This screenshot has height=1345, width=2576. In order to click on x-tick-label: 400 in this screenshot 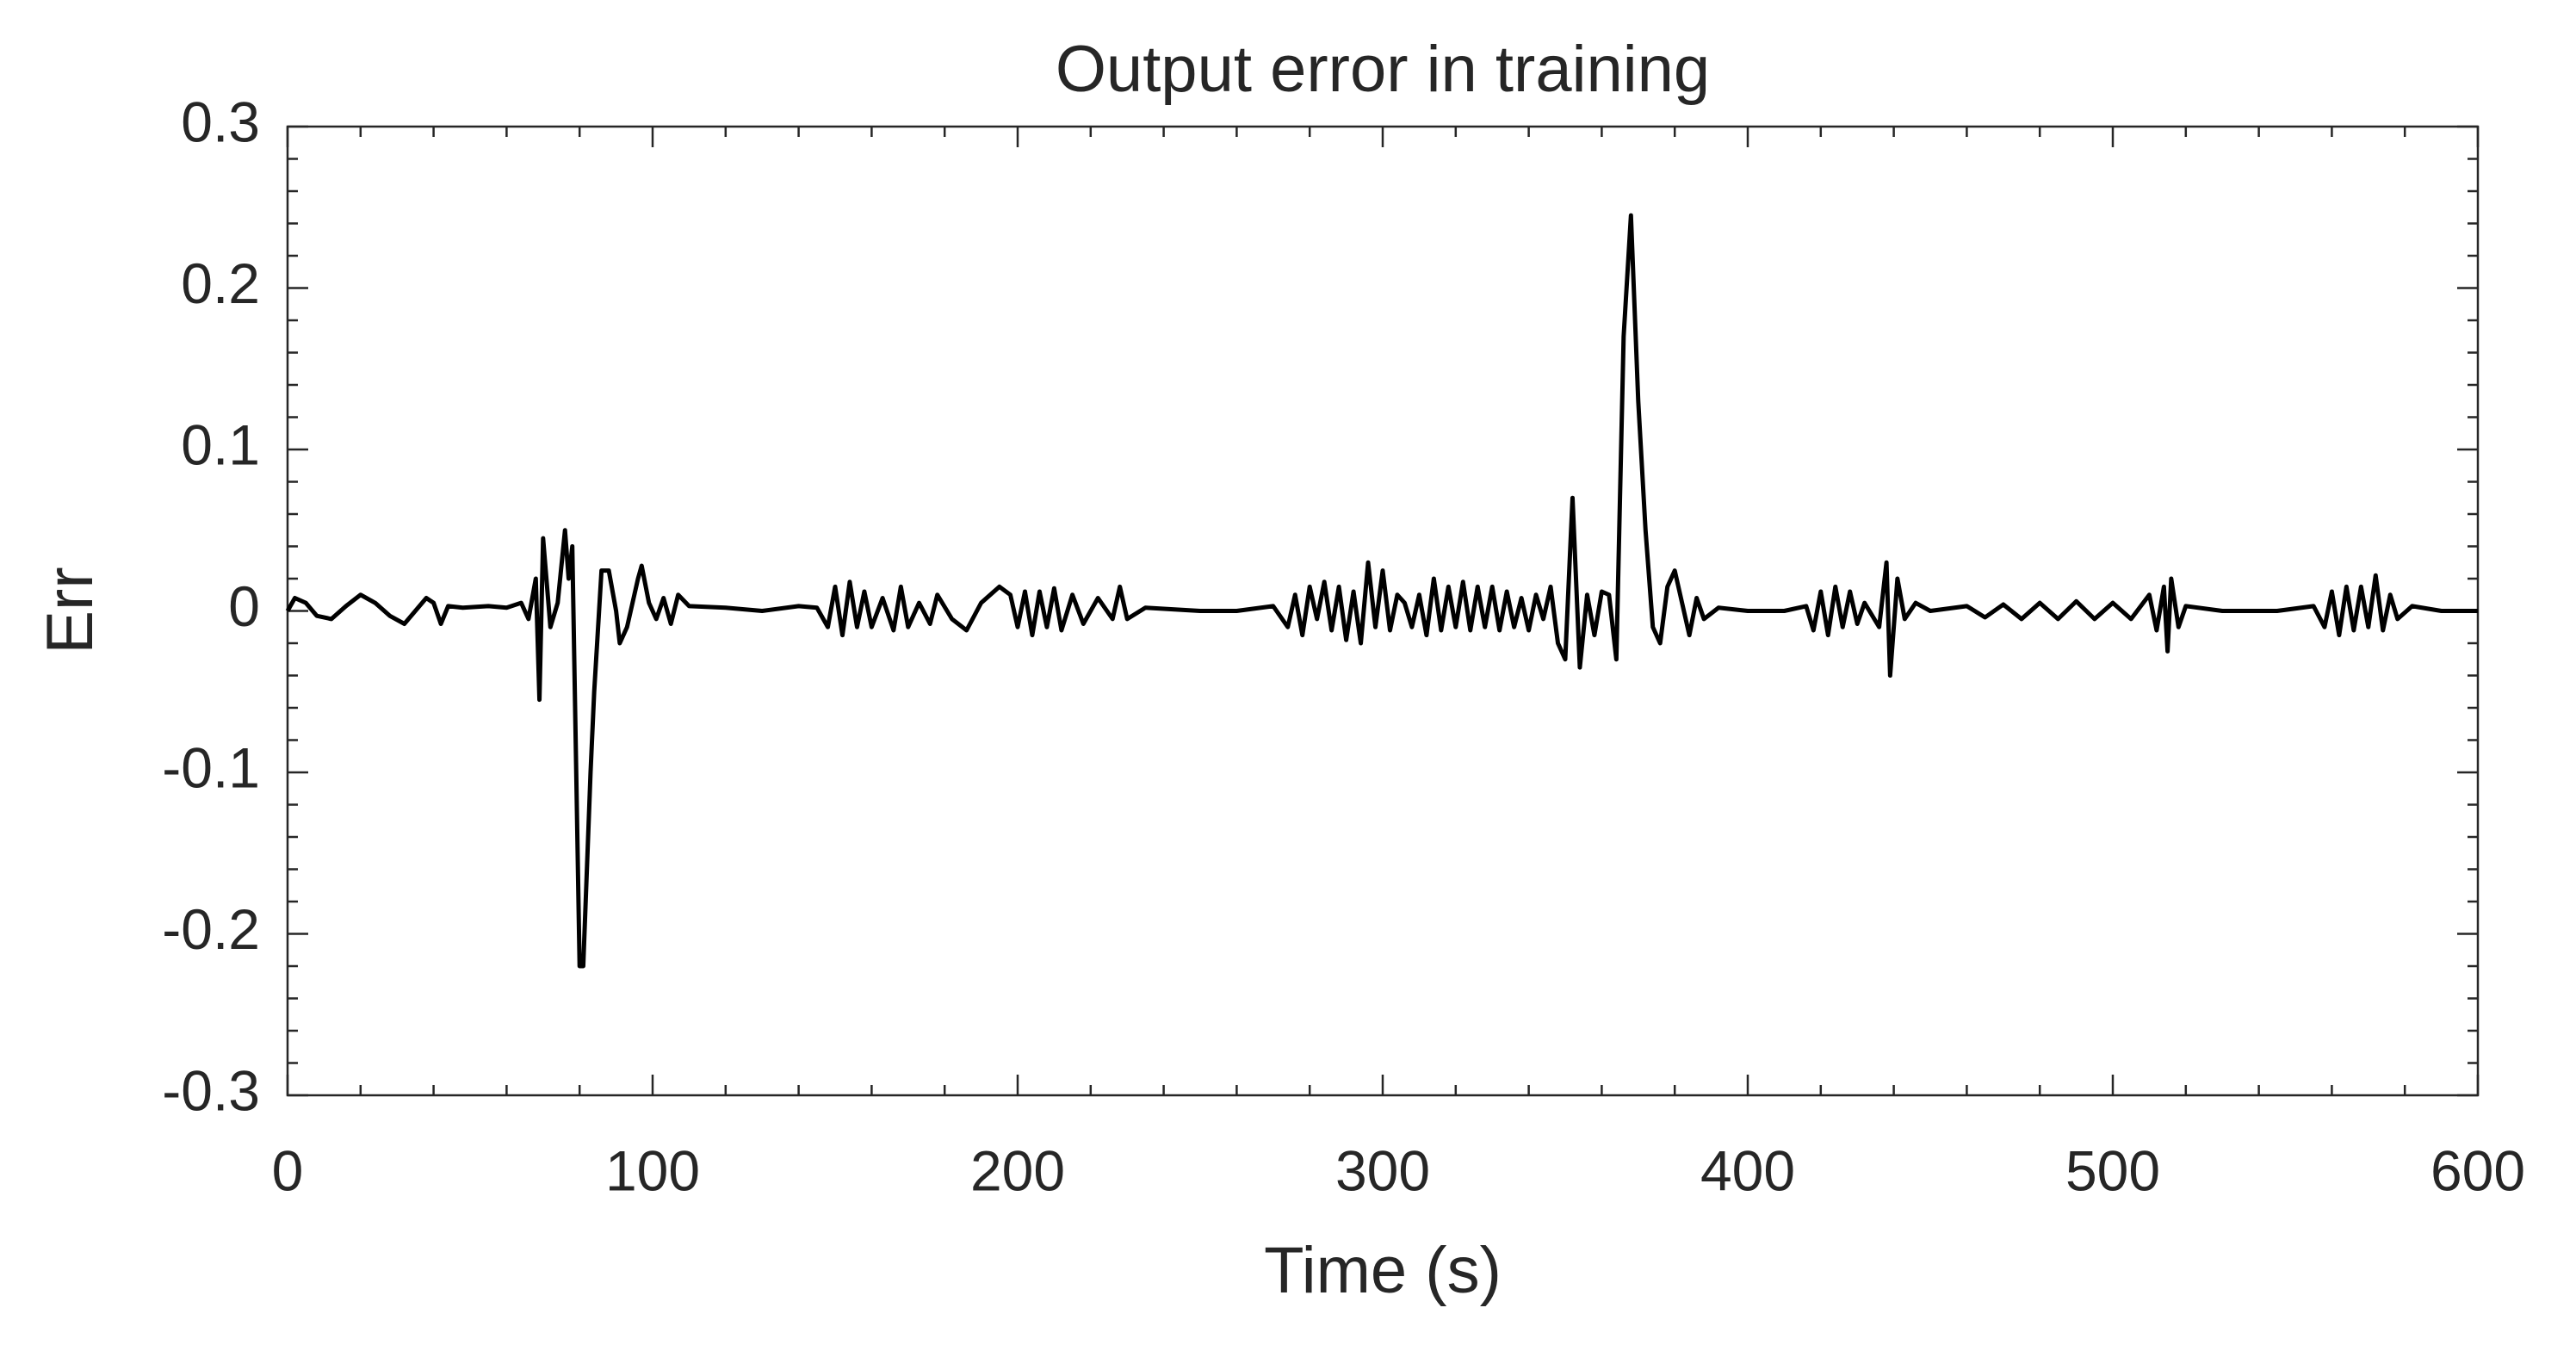, I will do `click(1748, 1170)`.